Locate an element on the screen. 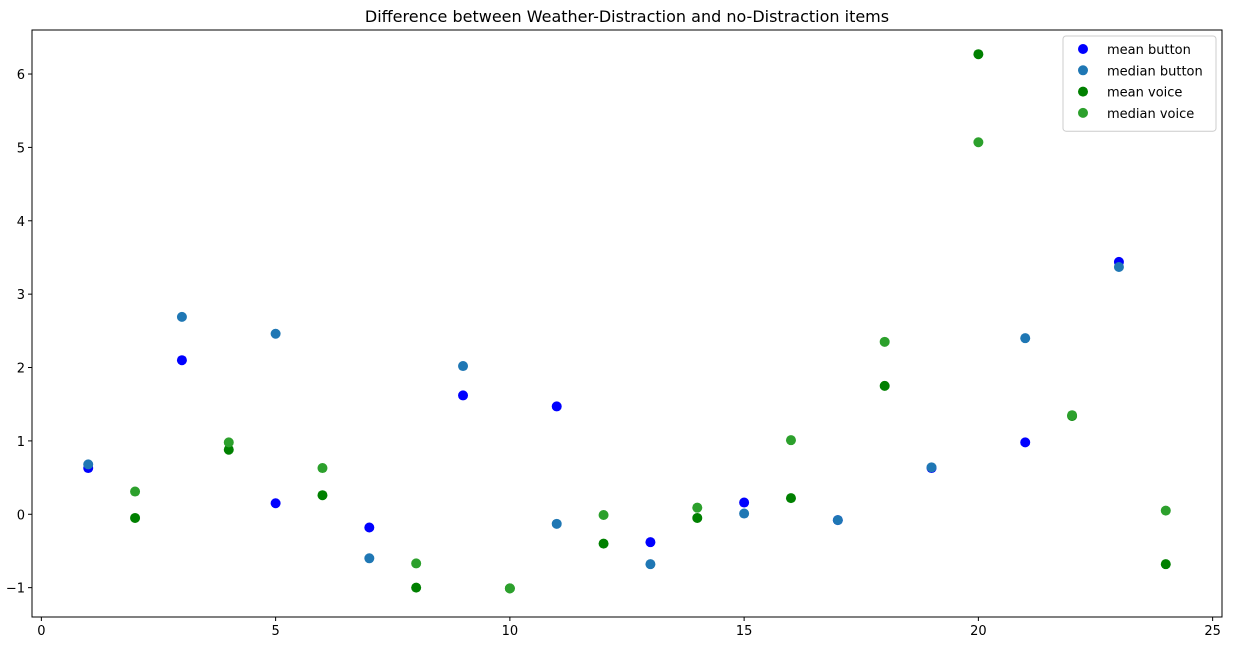 This screenshot has width=1242, height=645. x-tick-label: 0 is located at coordinates (41, 631).